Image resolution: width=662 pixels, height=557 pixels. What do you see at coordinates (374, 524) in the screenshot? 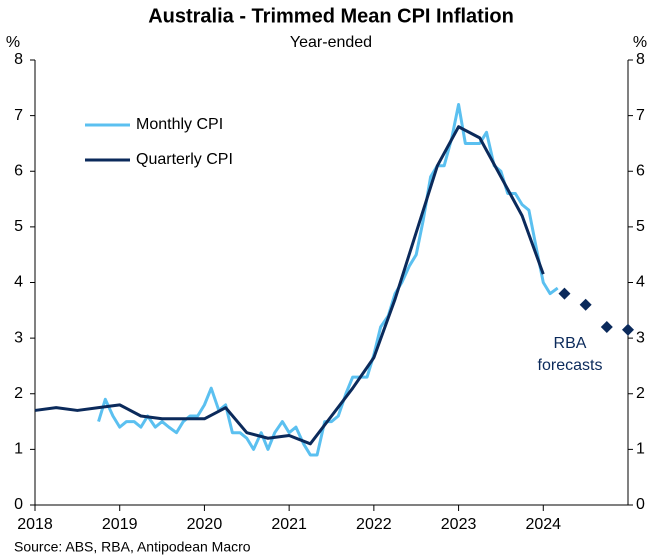
I see `x-tick-label: 2022` at bounding box center [374, 524].